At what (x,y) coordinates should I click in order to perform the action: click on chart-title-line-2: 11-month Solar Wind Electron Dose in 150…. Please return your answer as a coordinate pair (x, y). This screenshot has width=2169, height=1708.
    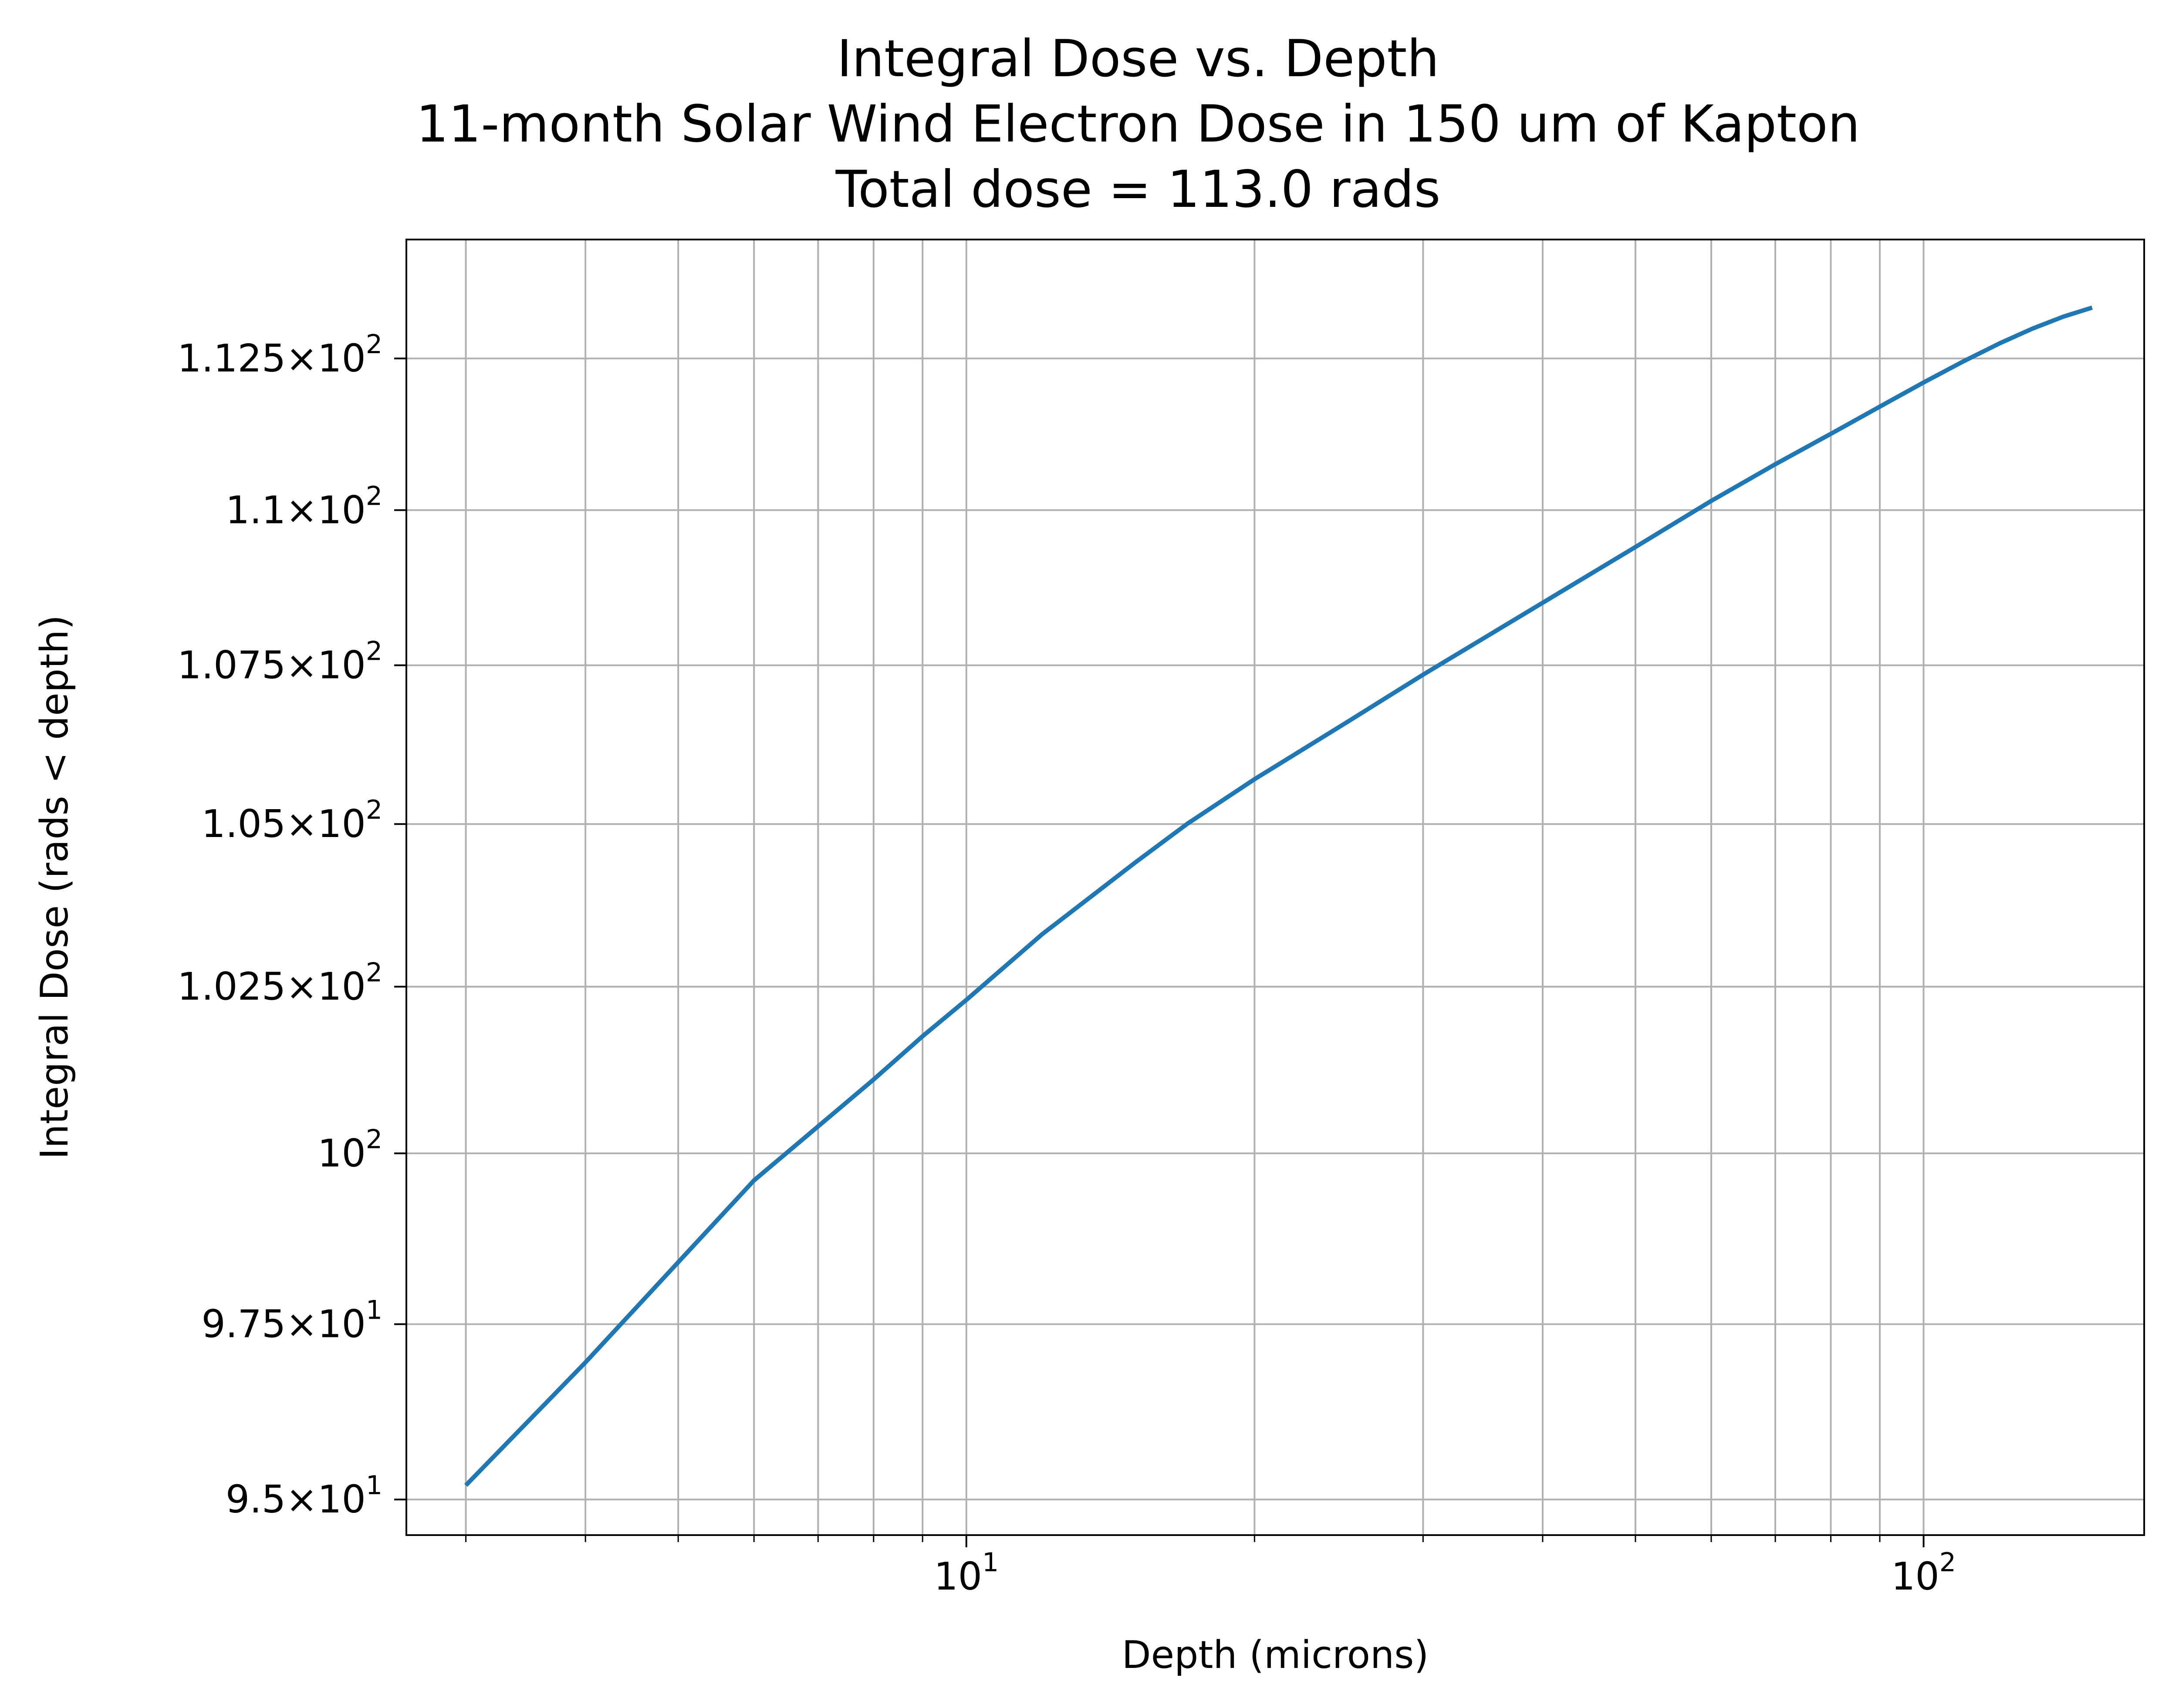
    Looking at the image, I should click on (1138, 124).